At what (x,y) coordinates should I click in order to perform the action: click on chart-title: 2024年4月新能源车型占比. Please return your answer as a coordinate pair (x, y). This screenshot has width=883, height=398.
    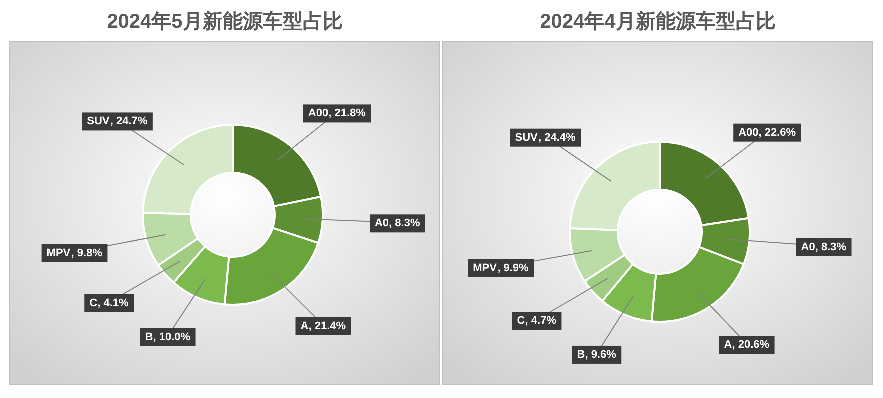
    Looking at the image, I should click on (658, 21).